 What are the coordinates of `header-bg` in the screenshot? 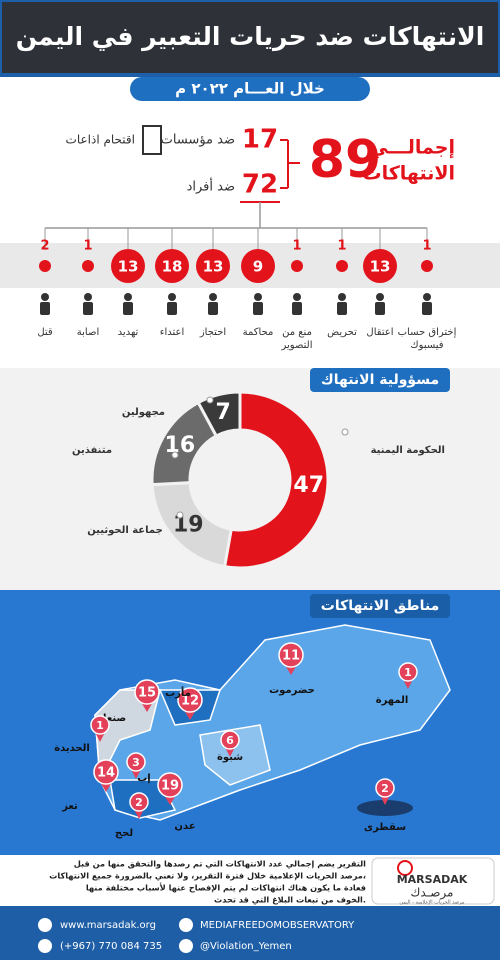 It's located at (250, 37).